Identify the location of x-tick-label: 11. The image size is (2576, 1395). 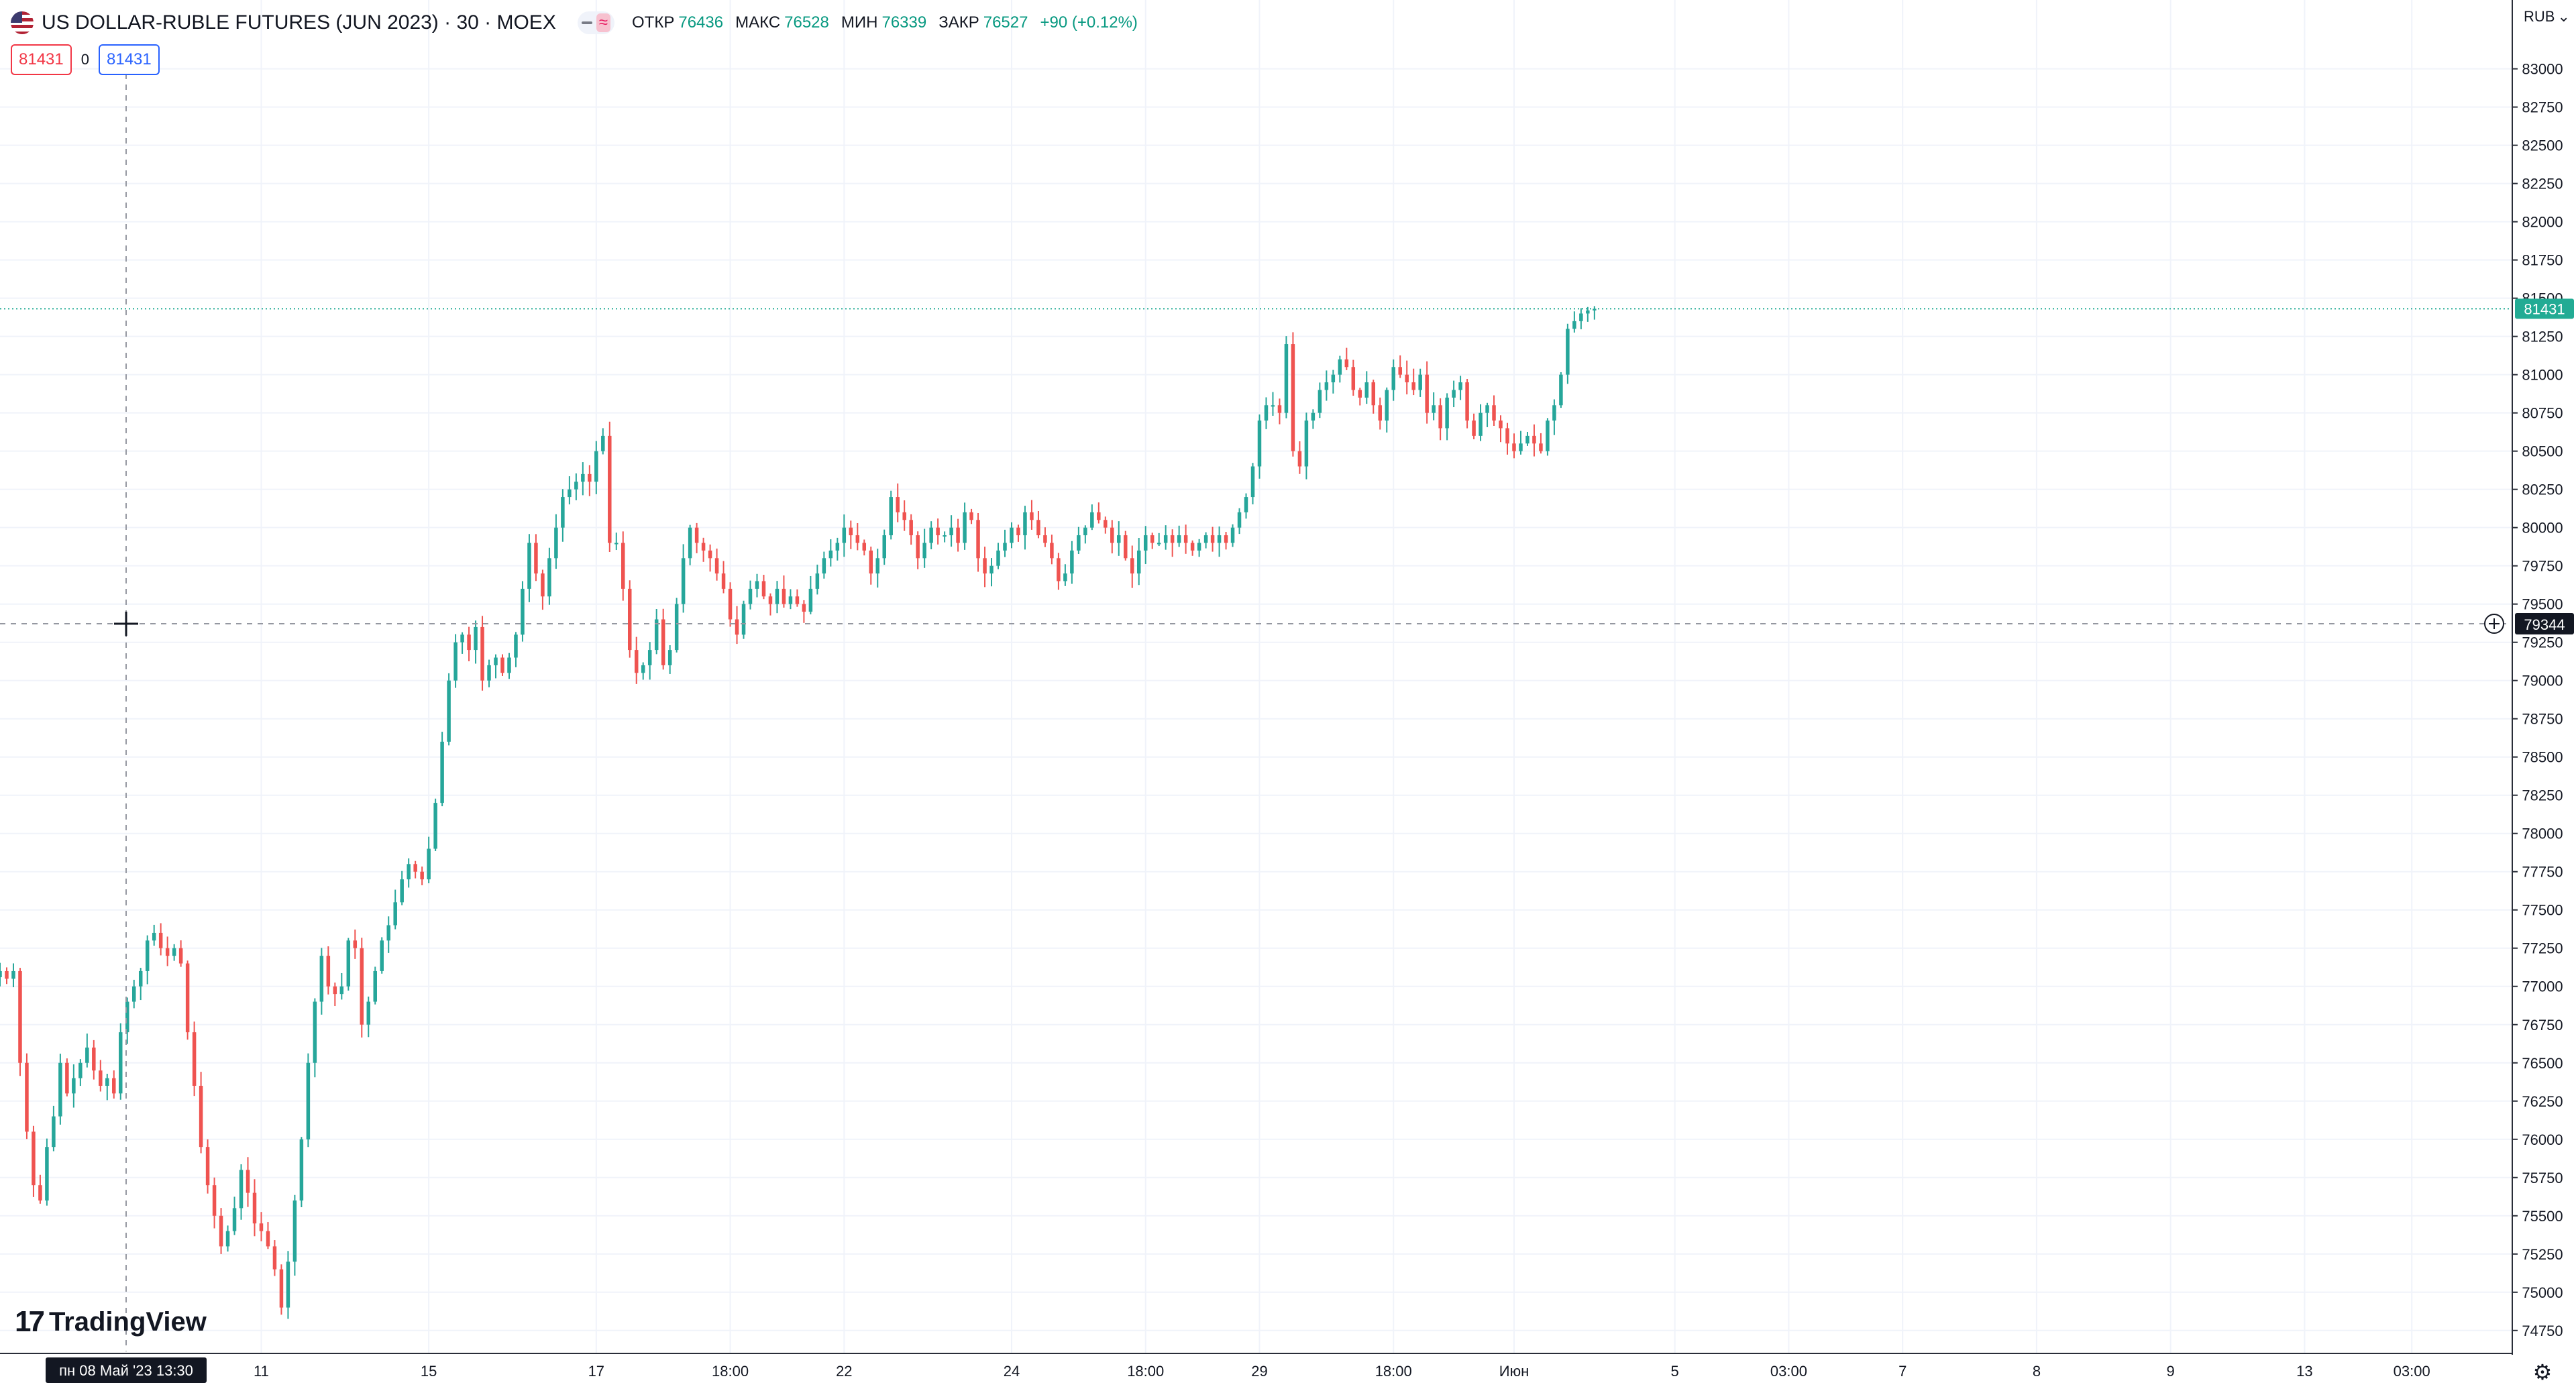
(261, 1371).